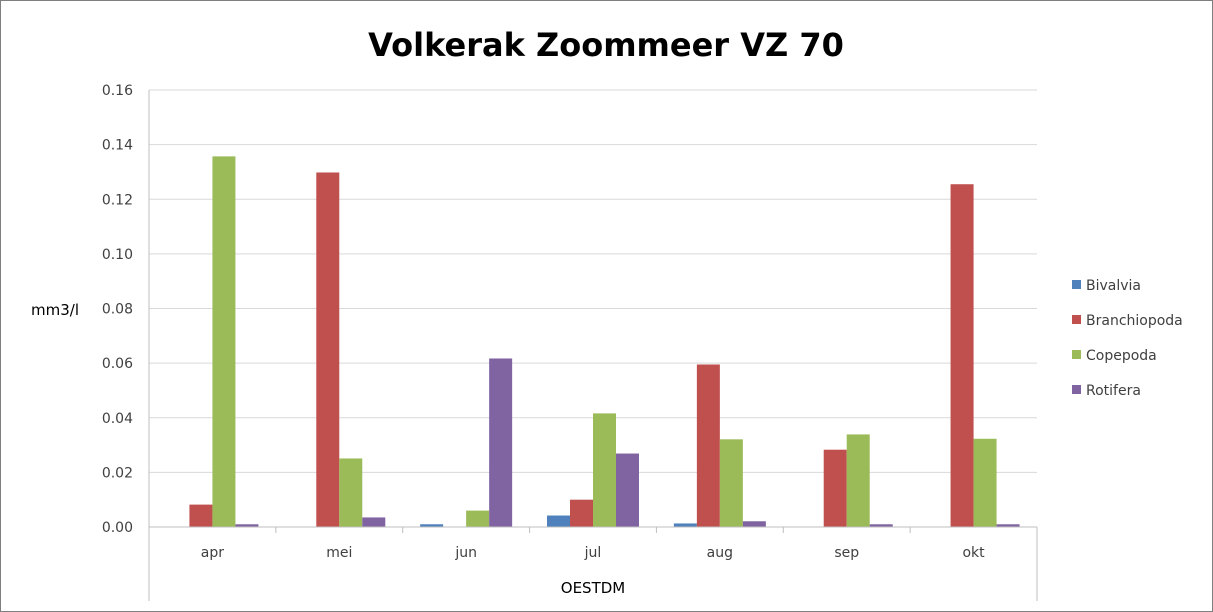  I want to click on bar-copepoda-apr, so click(224, 341).